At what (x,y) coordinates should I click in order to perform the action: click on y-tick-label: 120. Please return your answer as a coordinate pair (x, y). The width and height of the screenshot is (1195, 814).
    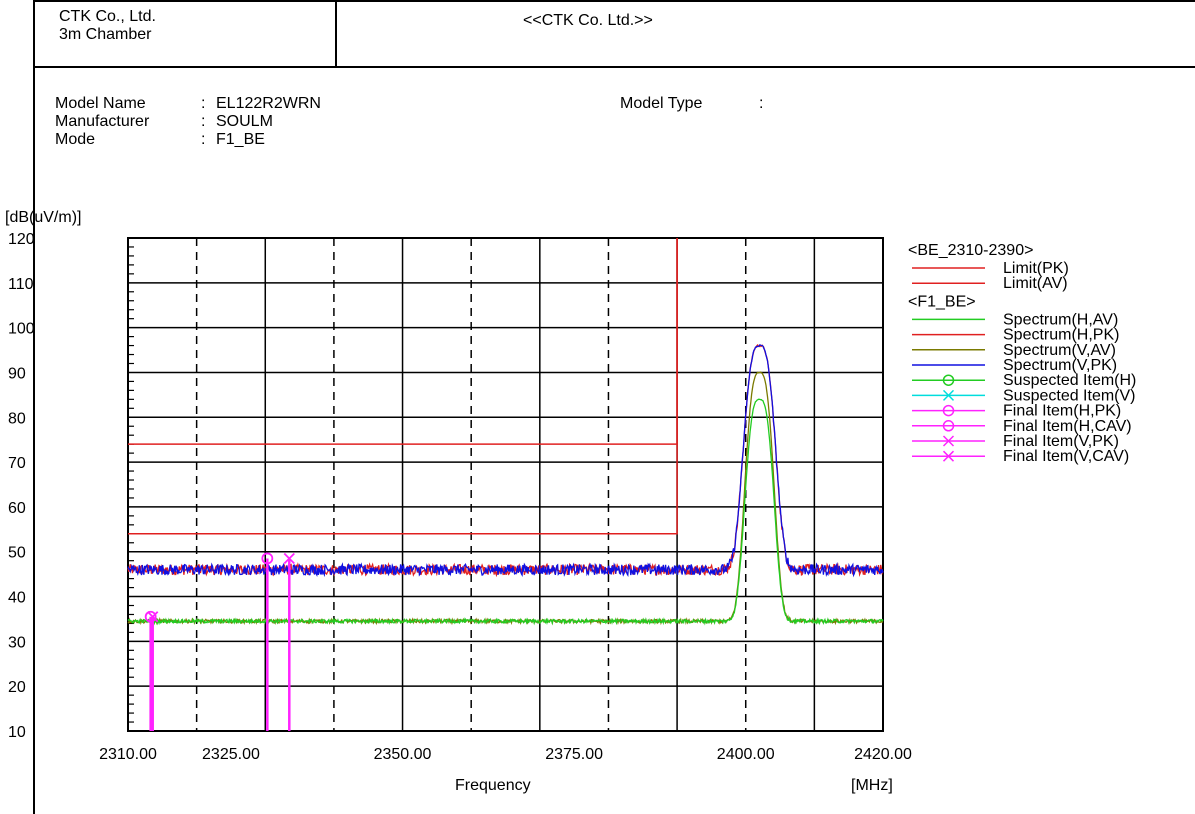
    Looking at the image, I should click on (21, 239).